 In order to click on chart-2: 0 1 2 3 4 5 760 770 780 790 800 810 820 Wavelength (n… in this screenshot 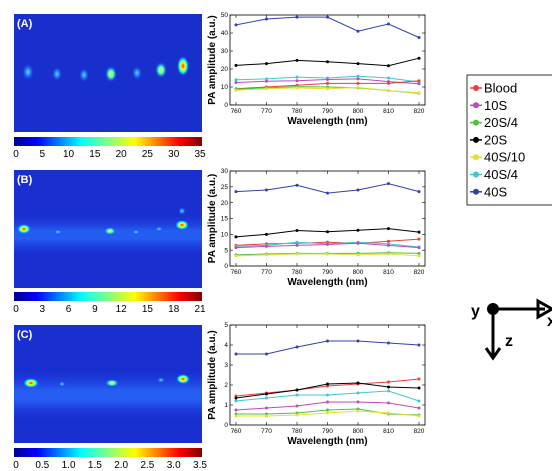, I will do `click(316, 384)`.